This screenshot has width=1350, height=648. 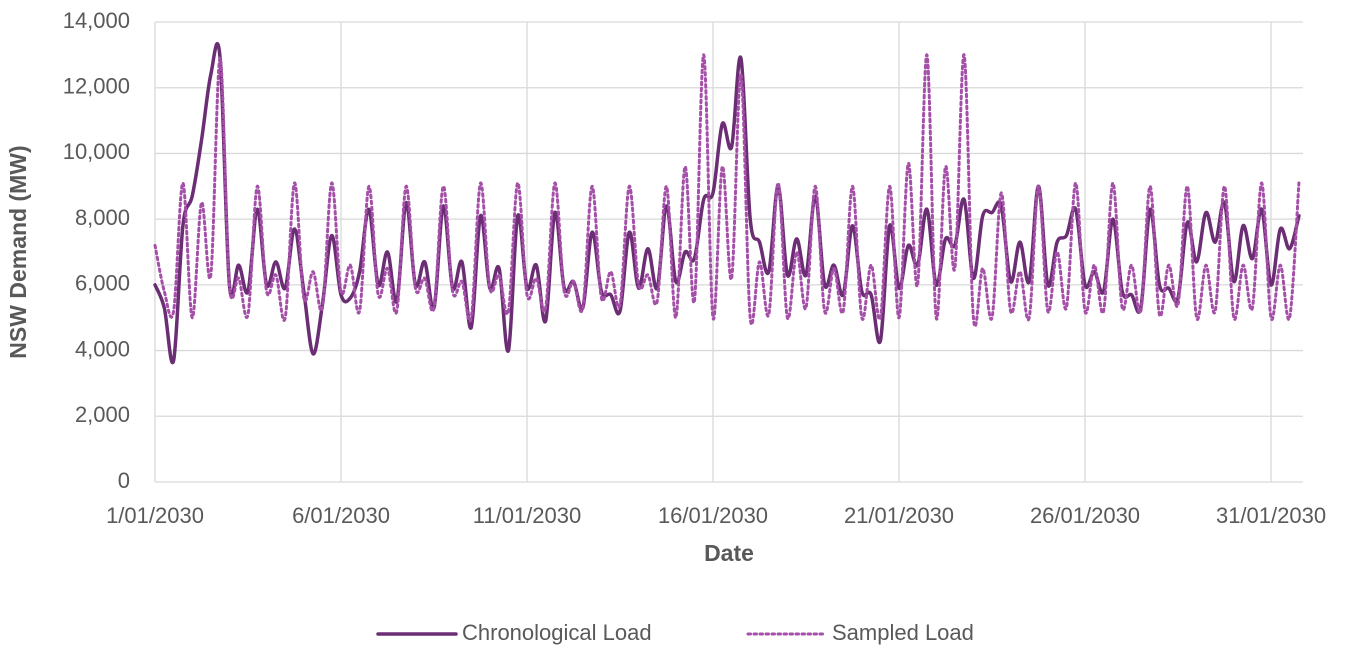 What do you see at coordinates (527, 515) in the screenshot?
I see `x-tick-label: 11/01/2030` at bounding box center [527, 515].